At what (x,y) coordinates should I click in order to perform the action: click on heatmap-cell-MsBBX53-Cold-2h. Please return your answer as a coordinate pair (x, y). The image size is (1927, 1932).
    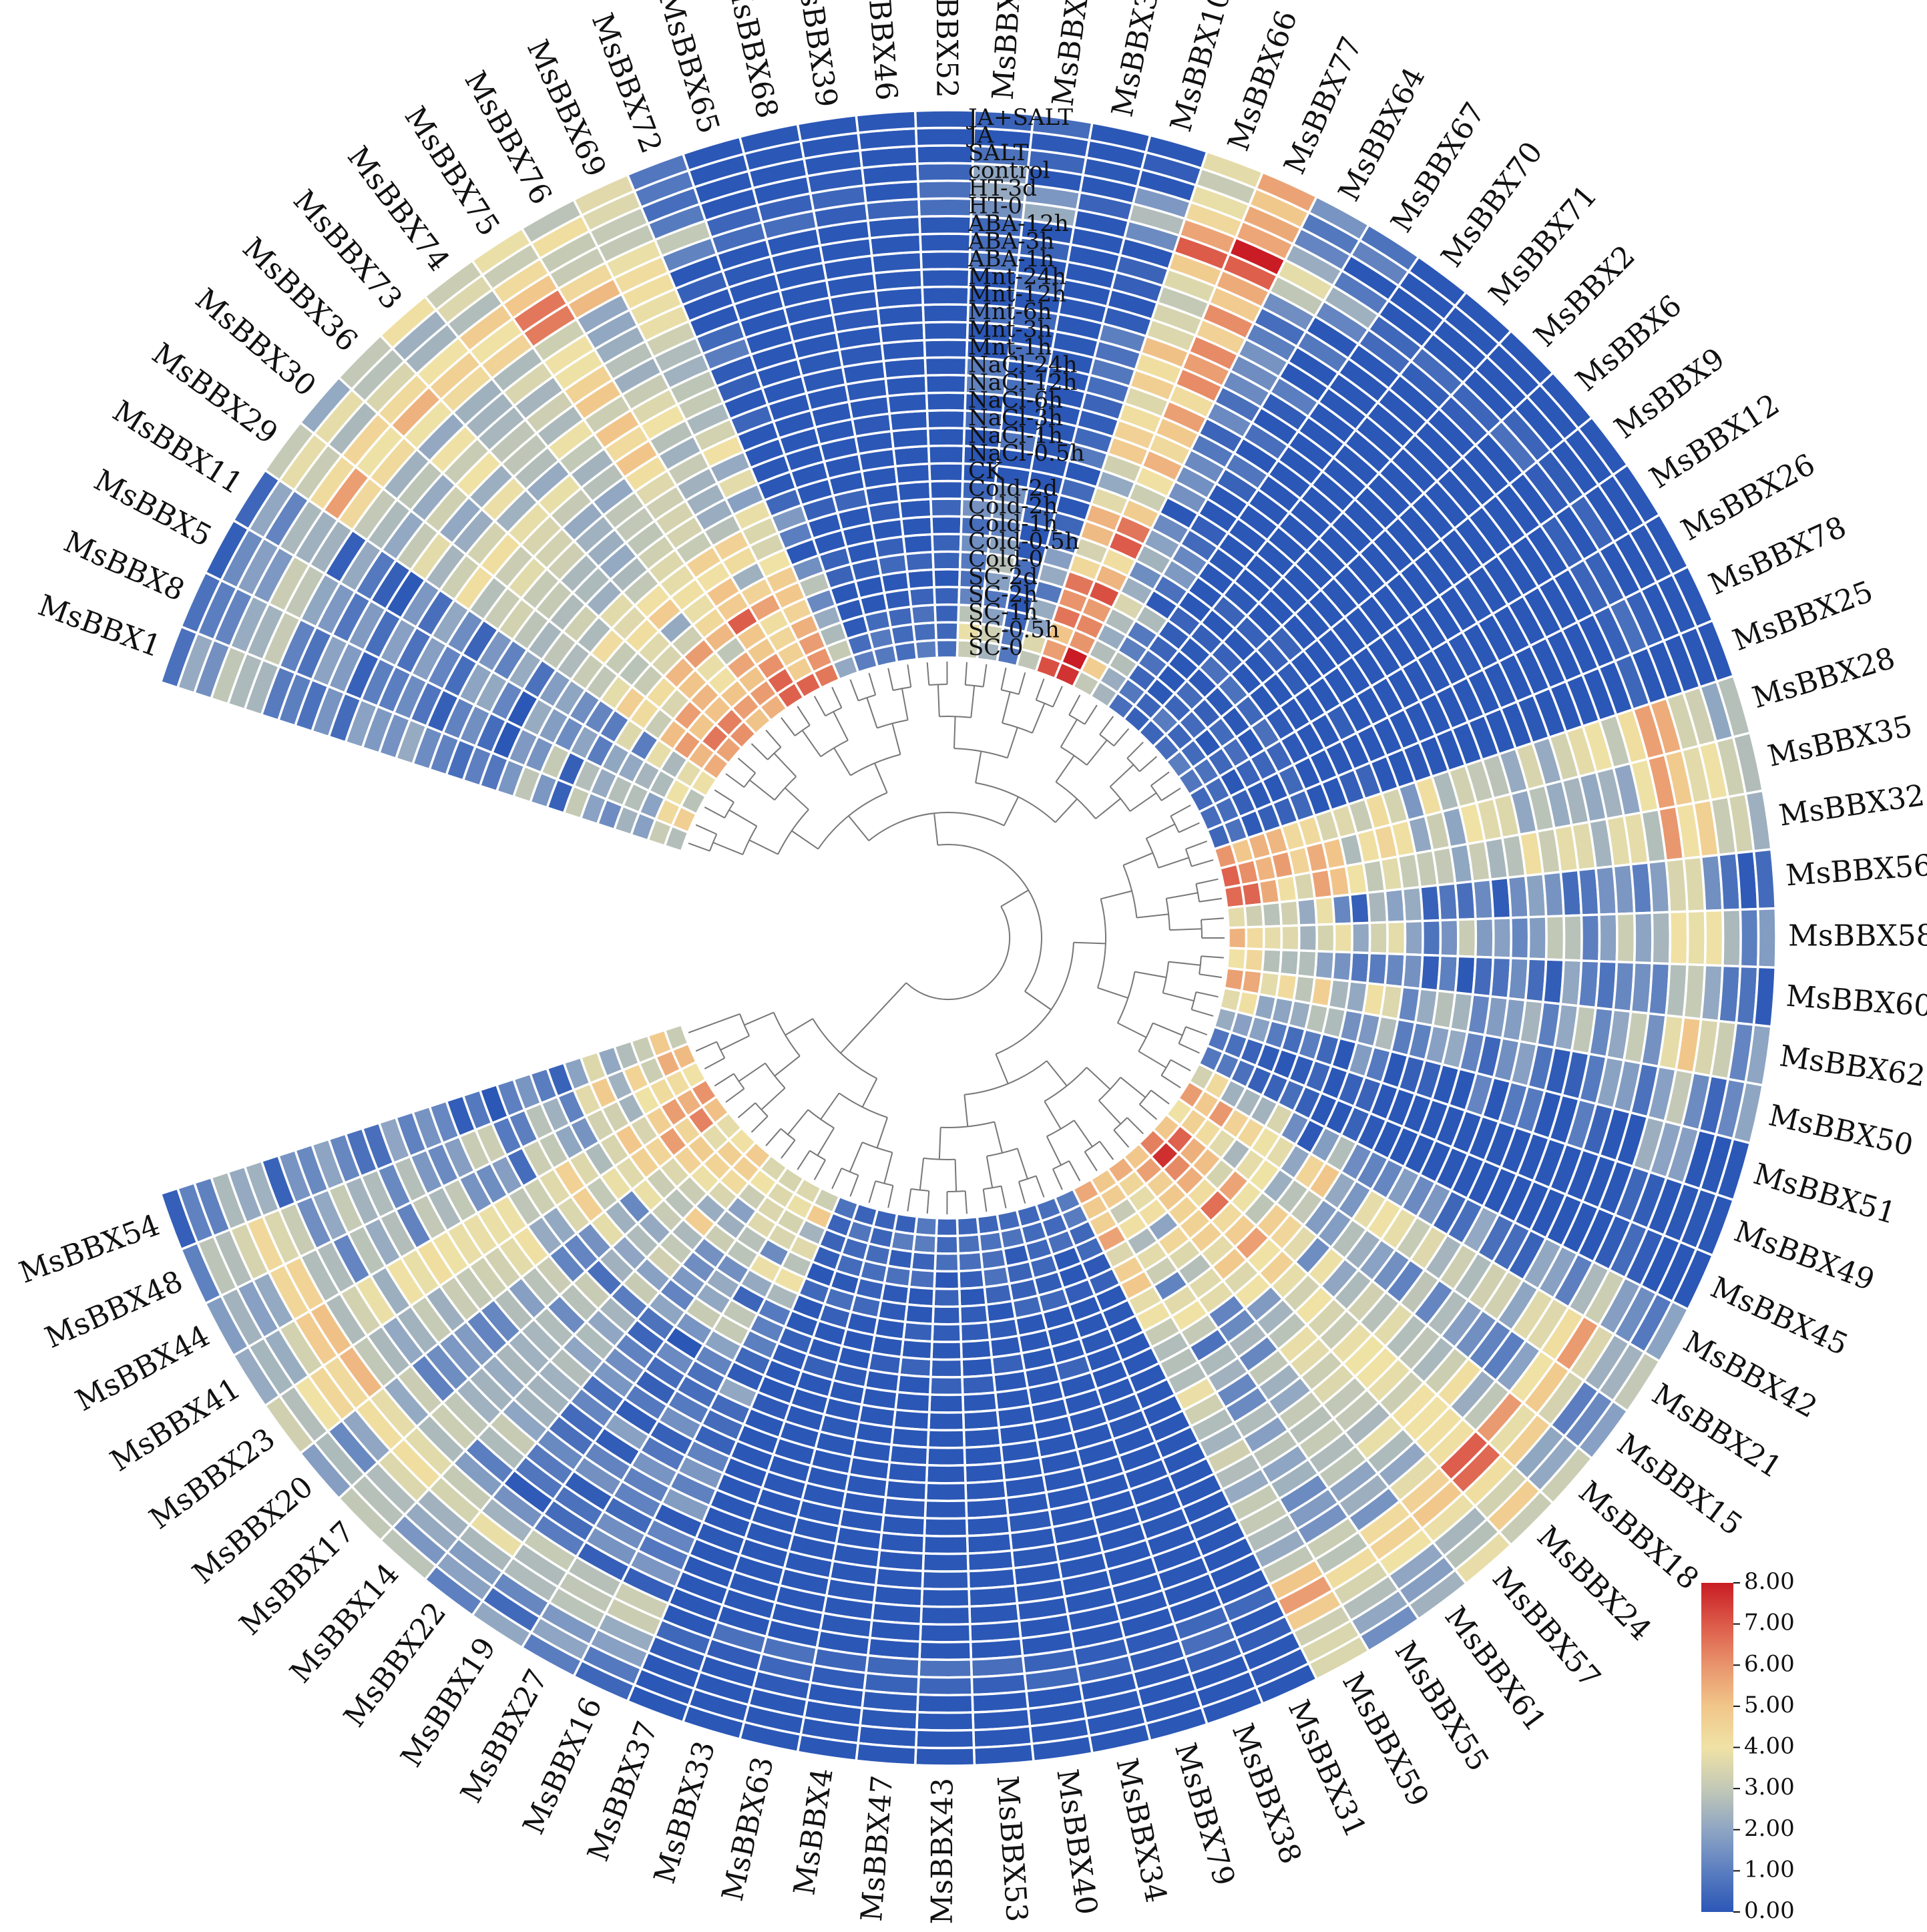
    Looking at the image, I should click on (977, 1367).